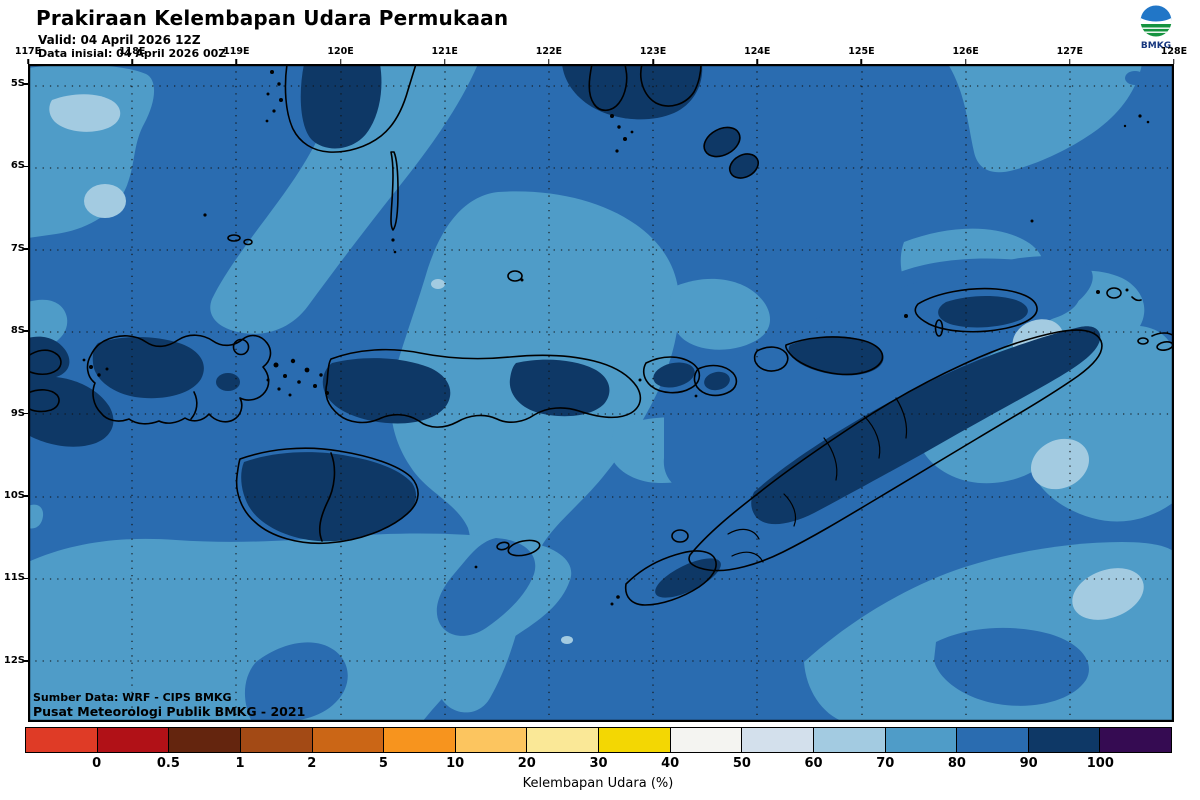 The width and height of the screenshot is (1200, 800). I want to click on coast-sumba, so click(327, 496).